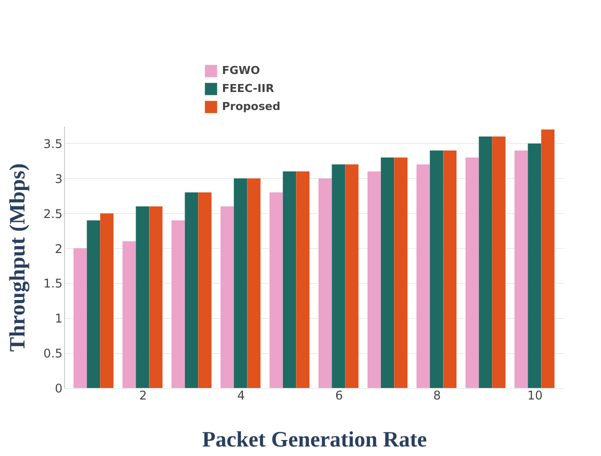 The width and height of the screenshot is (601, 456). What do you see at coordinates (241, 70) in the screenshot?
I see `legend-label: FGWO` at bounding box center [241, 70].